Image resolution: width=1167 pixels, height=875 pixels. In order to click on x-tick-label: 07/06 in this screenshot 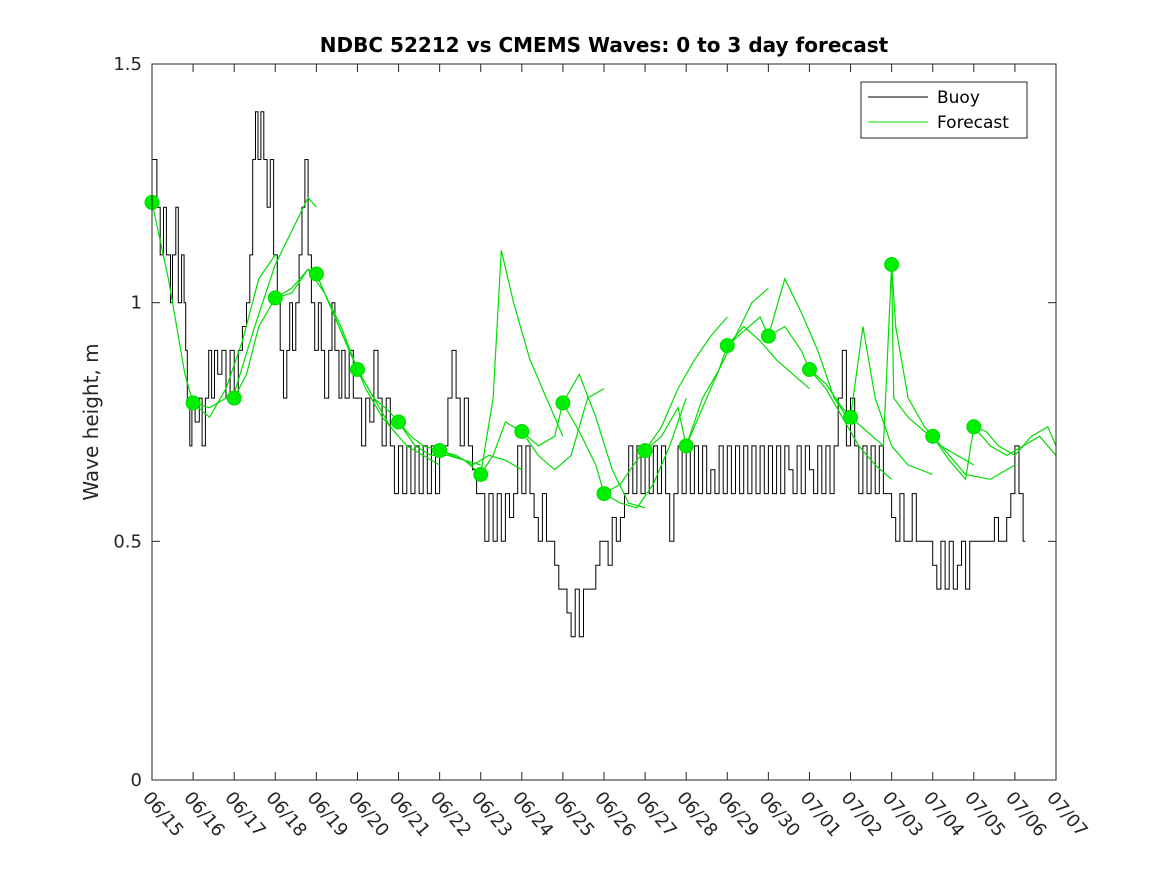, I will do `click(1025, 814)`.